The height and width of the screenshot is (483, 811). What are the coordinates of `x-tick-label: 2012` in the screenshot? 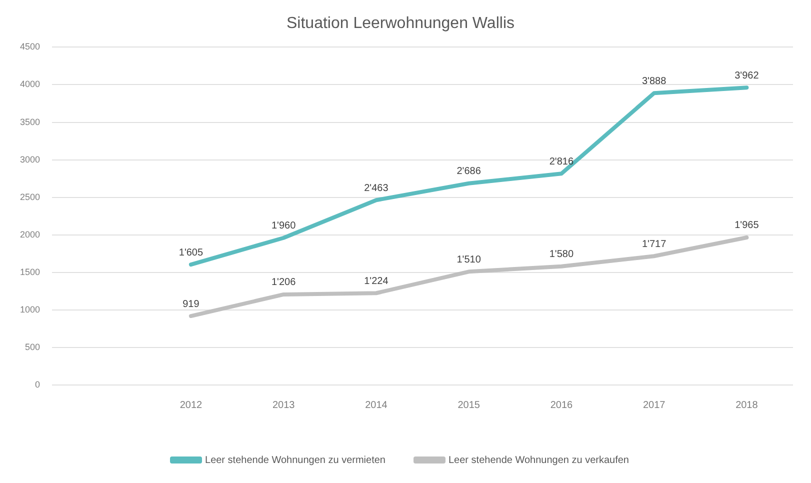 It's located at (191, 405).